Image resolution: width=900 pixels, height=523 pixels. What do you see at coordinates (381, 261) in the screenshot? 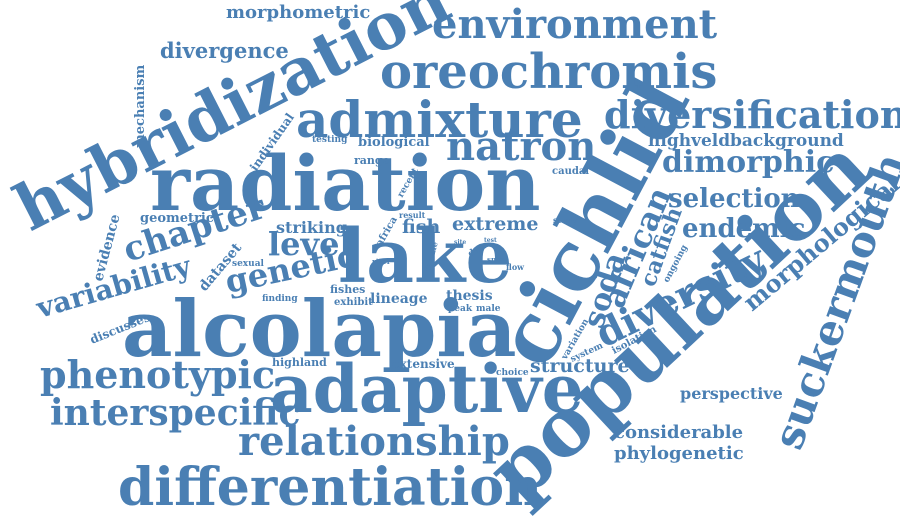
I see `word-river: river` at bounding box center [381, 261].